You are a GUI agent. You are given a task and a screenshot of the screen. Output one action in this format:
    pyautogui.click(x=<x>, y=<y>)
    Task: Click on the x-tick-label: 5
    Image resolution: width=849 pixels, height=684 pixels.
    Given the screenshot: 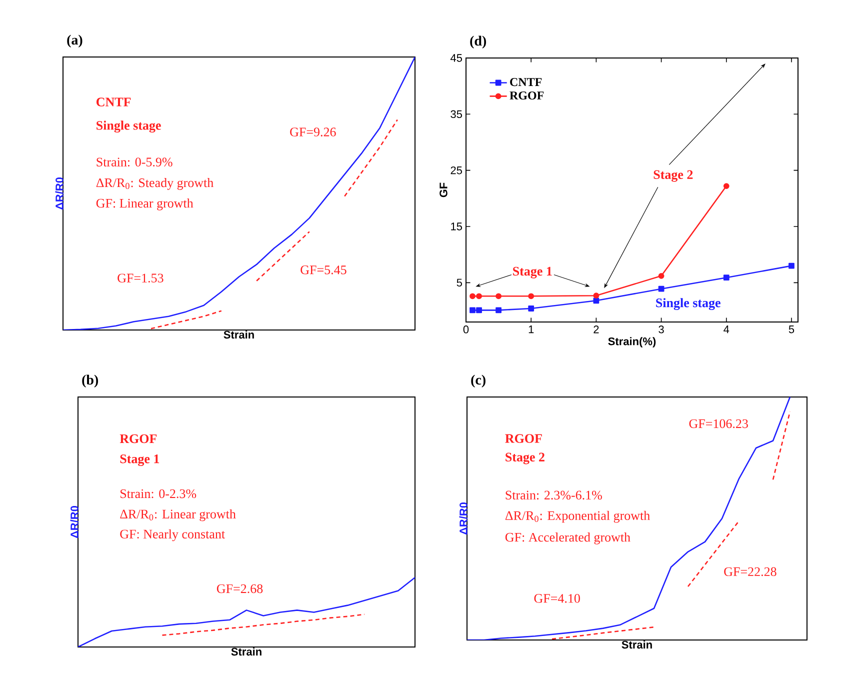 What is the action you would take?
    pyautogui.click(x=791, y=330)
    